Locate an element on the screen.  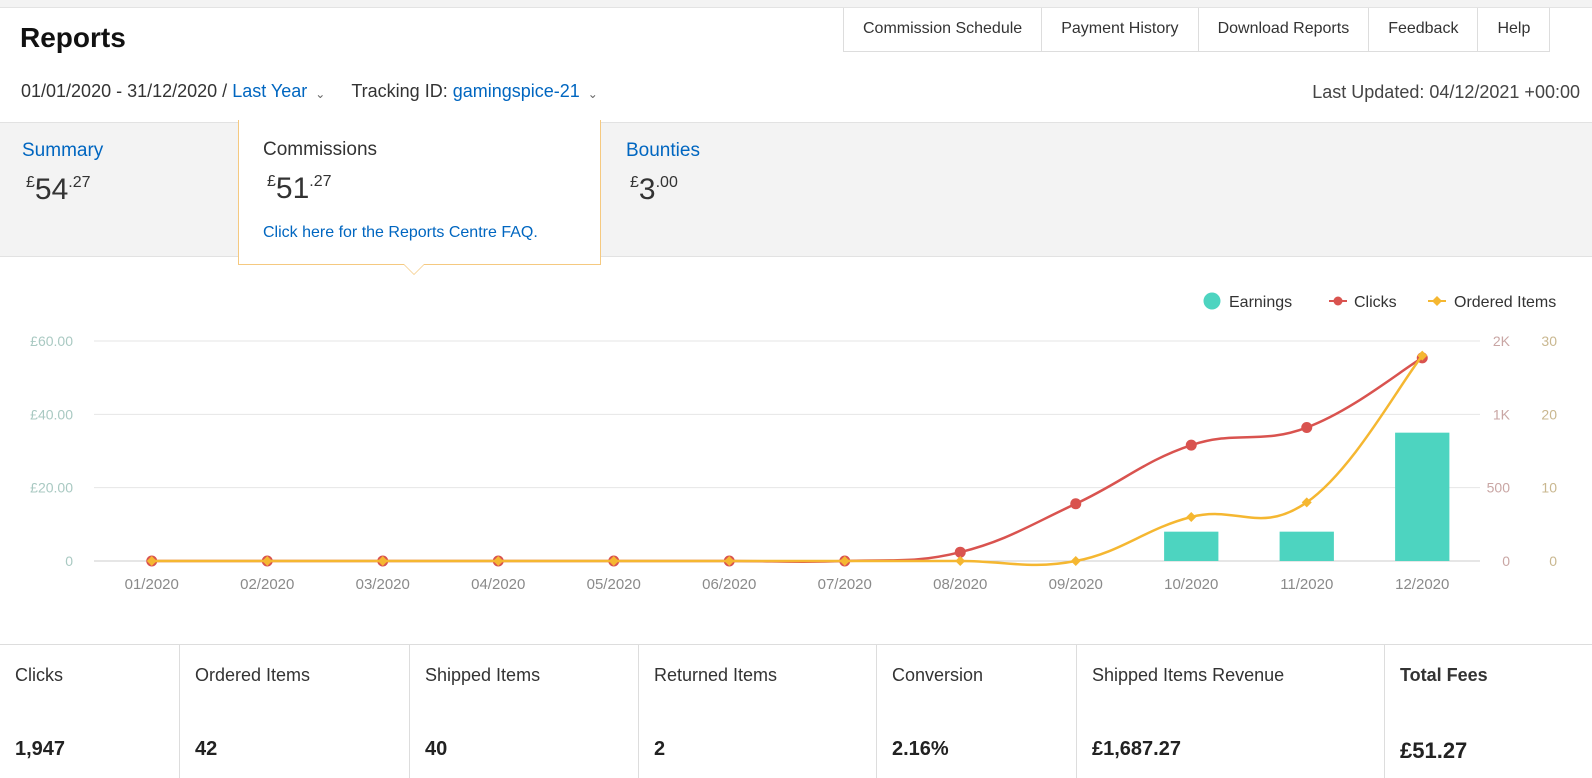
help-link: Help is located at coordinates (1513, 29).